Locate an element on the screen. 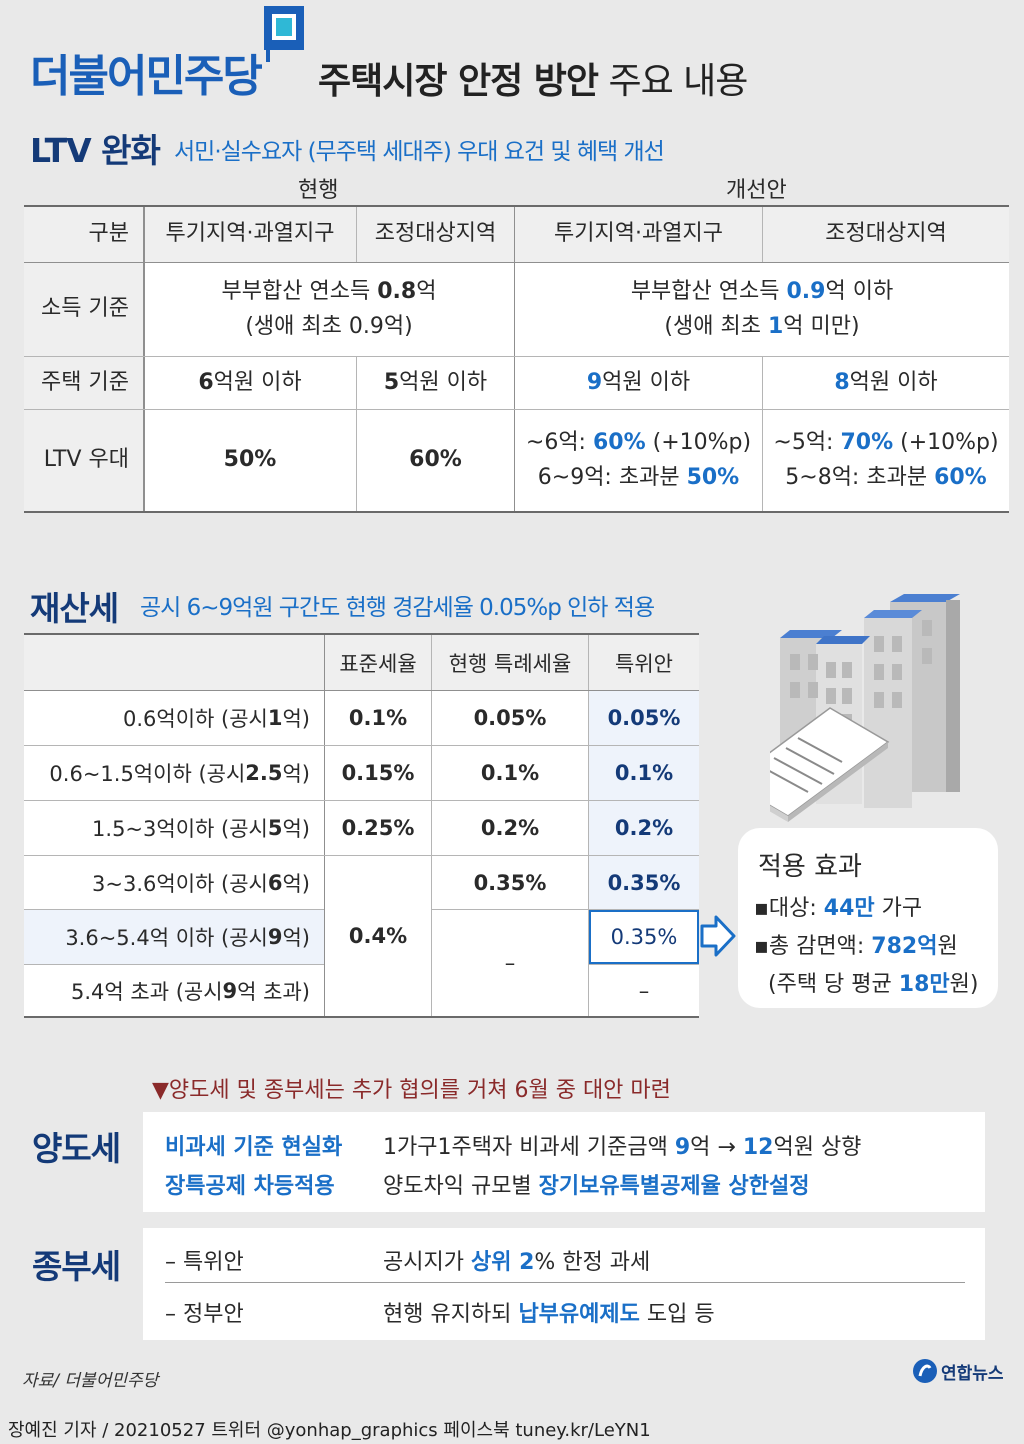 The image size is (1024, 1444). effect-title: 적용 효과 is located at coordinates (810, 867).